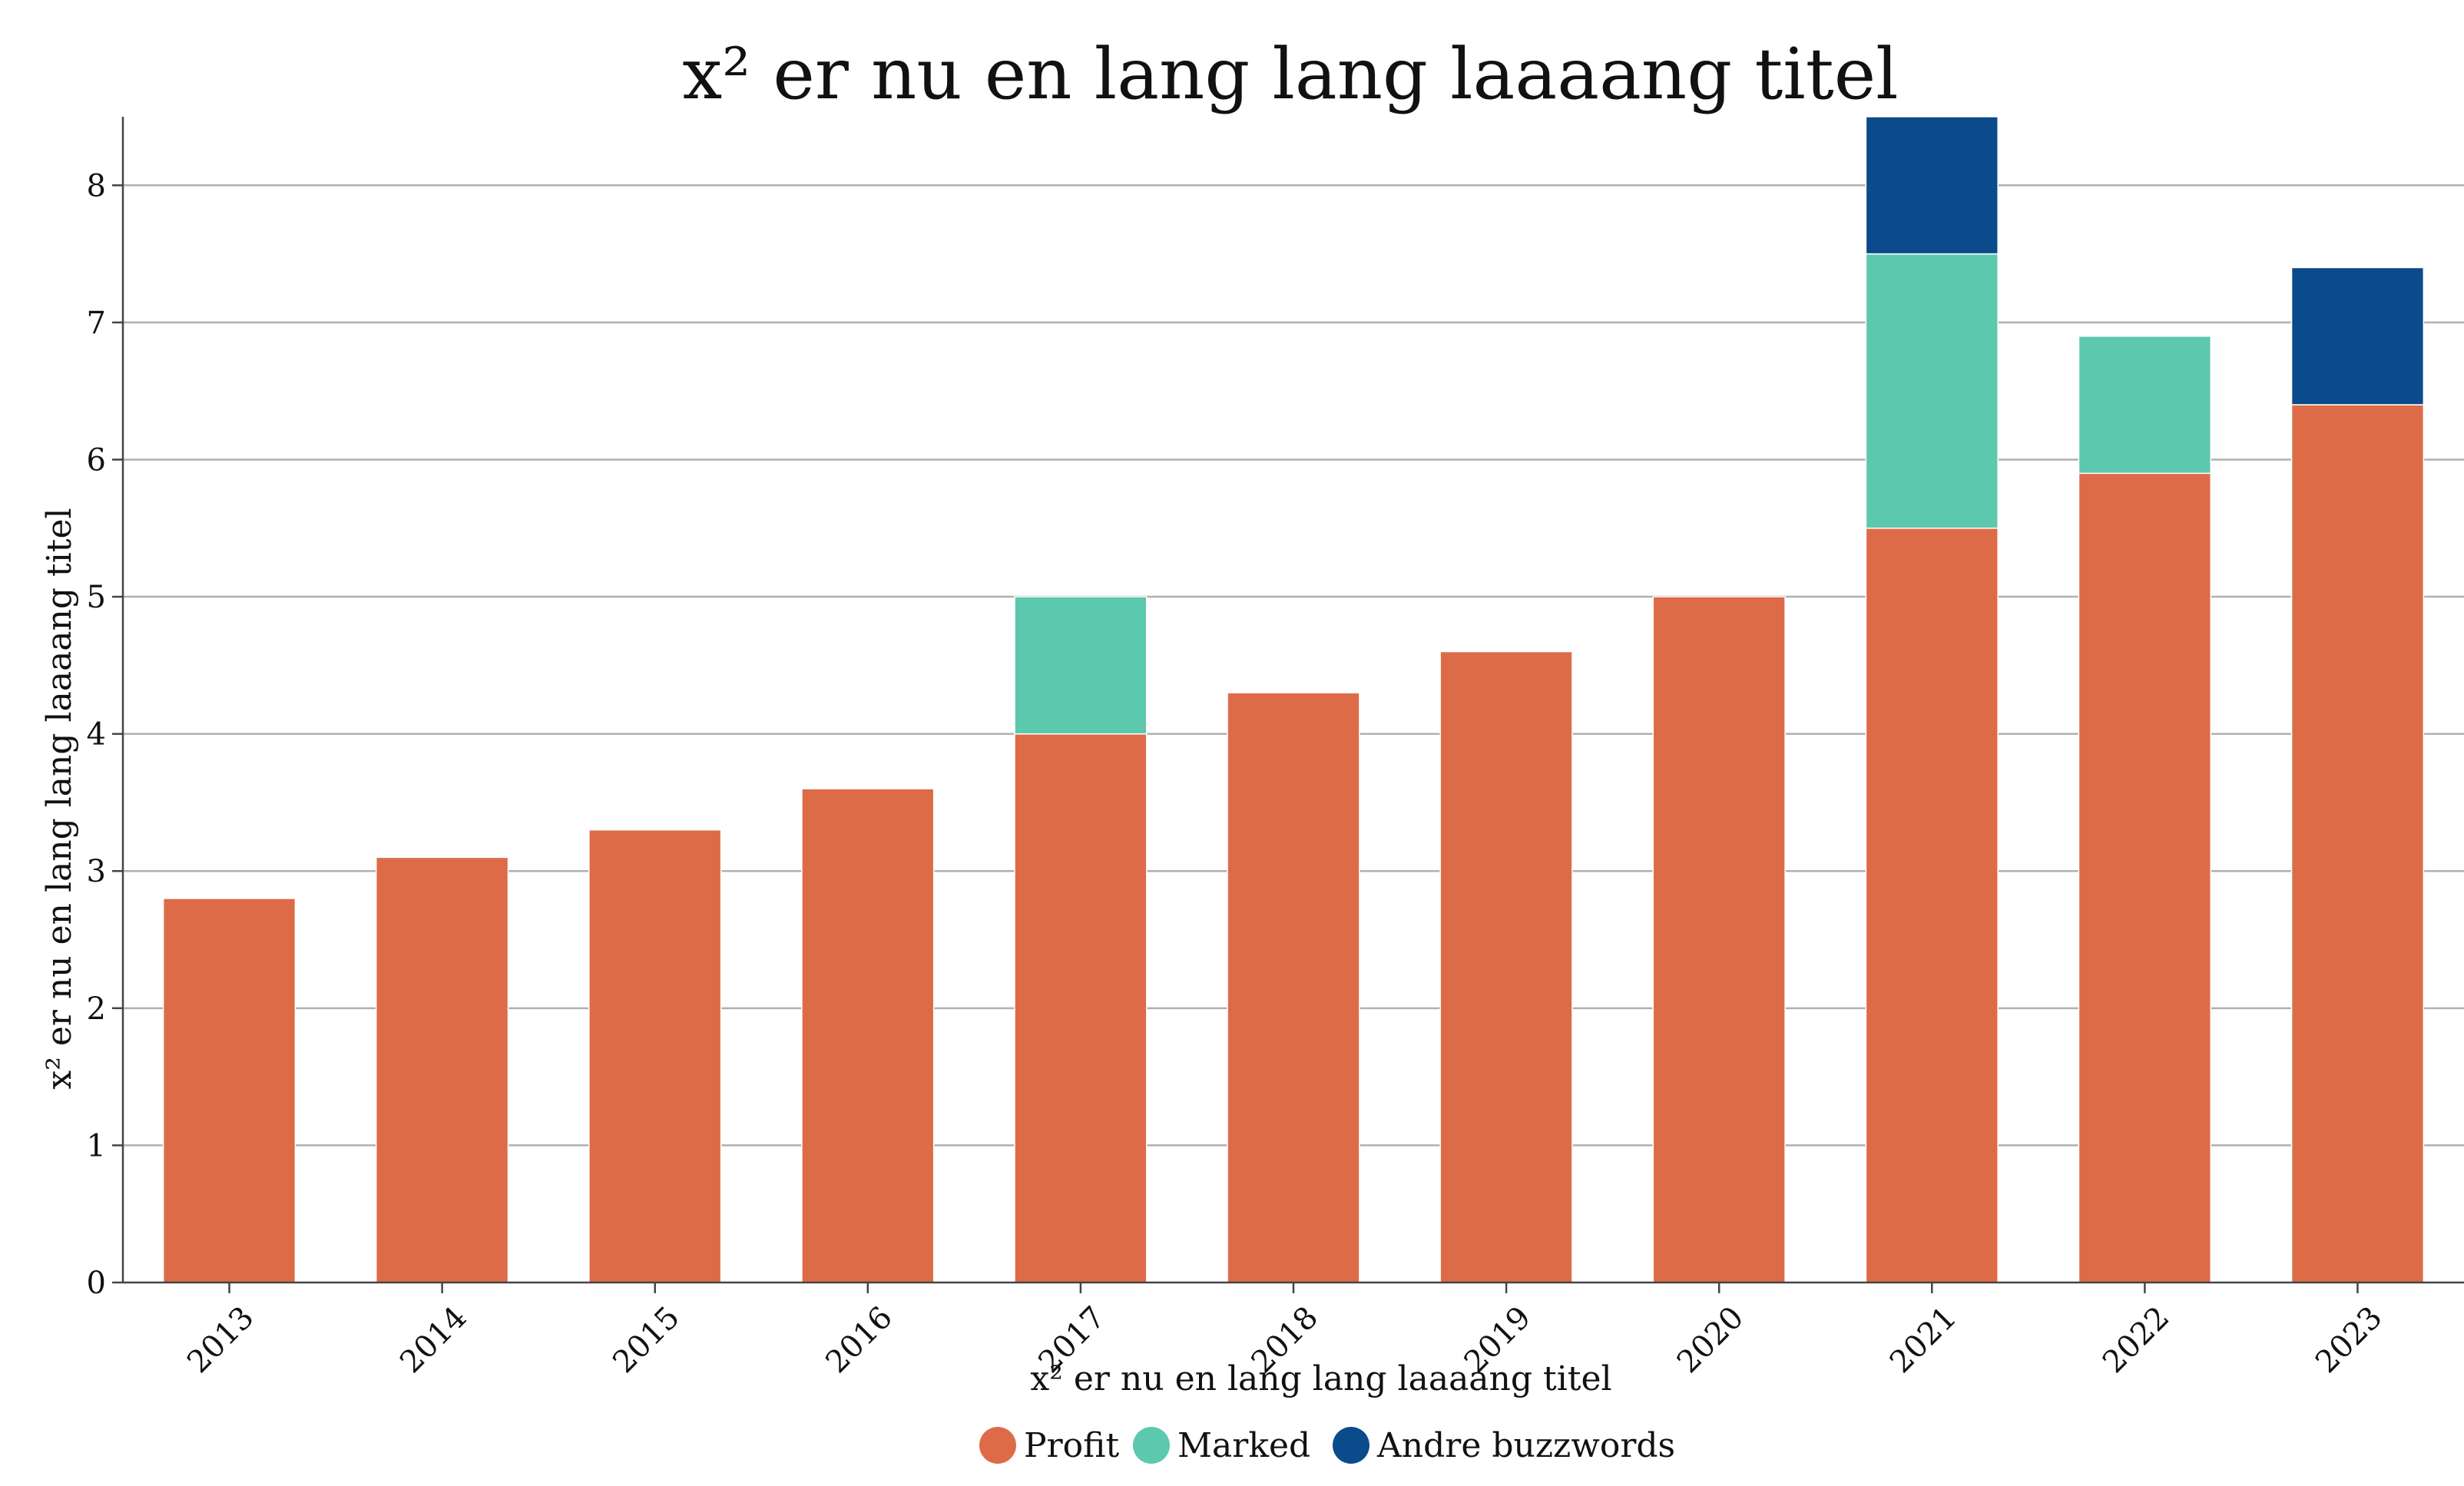 The height and width of the screenshot is (1486, 2464). I want to click on legend-swatch-profit, so click(997, 1445).